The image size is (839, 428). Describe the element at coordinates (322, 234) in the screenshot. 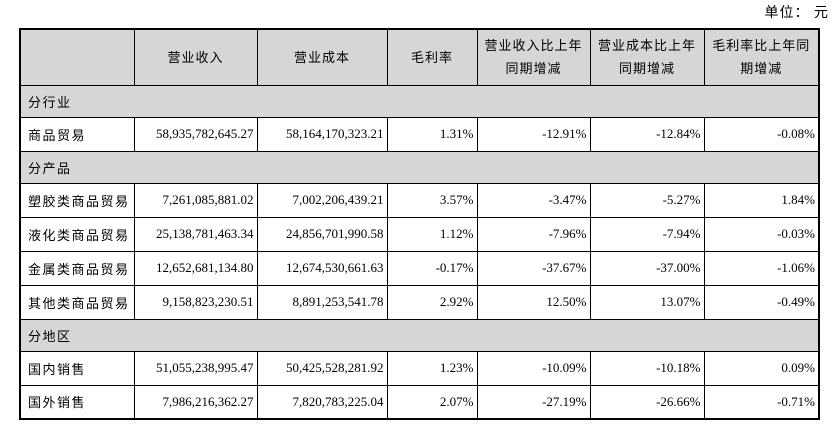

I see `cell-value: 24,856,701,990.58` at that location.